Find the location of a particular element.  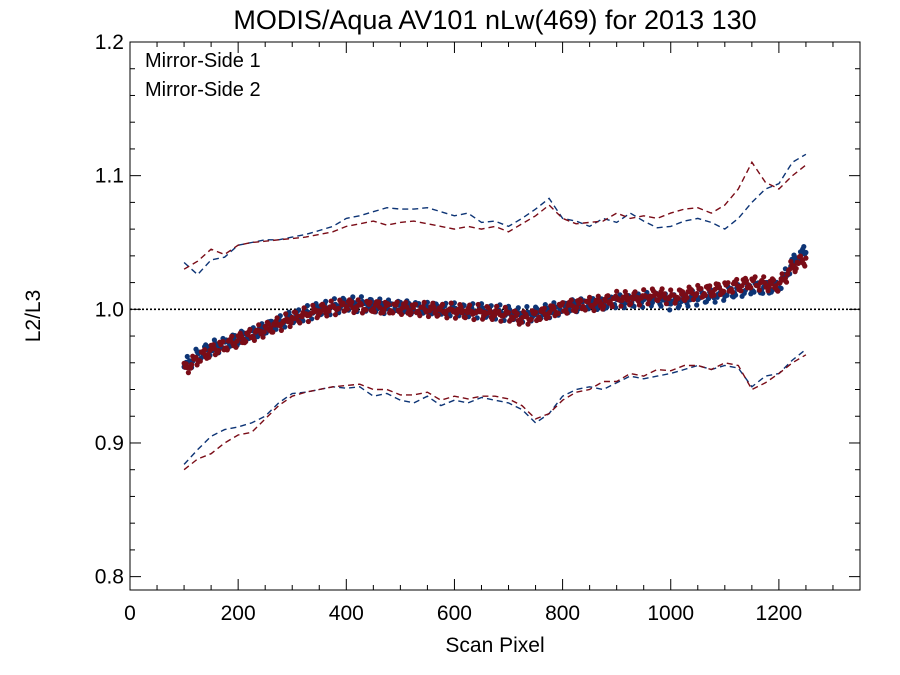

y-tick-label: 0.9 is located at coordinates (109, 443).